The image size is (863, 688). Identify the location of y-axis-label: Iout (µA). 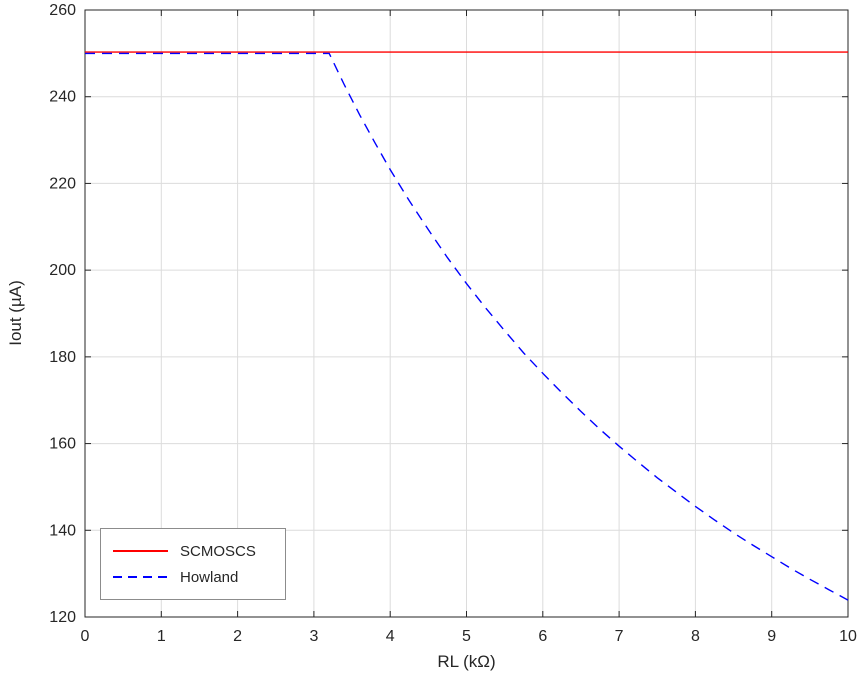
(15, 313).